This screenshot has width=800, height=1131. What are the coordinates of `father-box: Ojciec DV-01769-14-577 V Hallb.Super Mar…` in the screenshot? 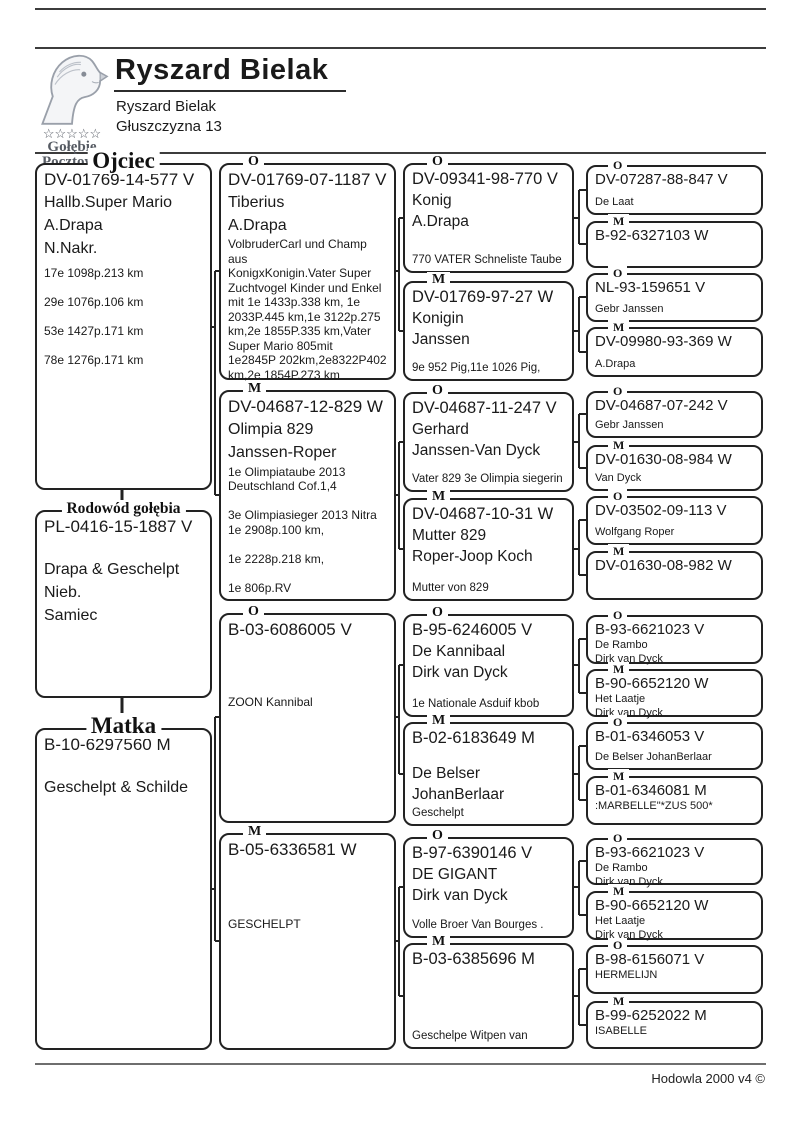 It's located at (123, 319).